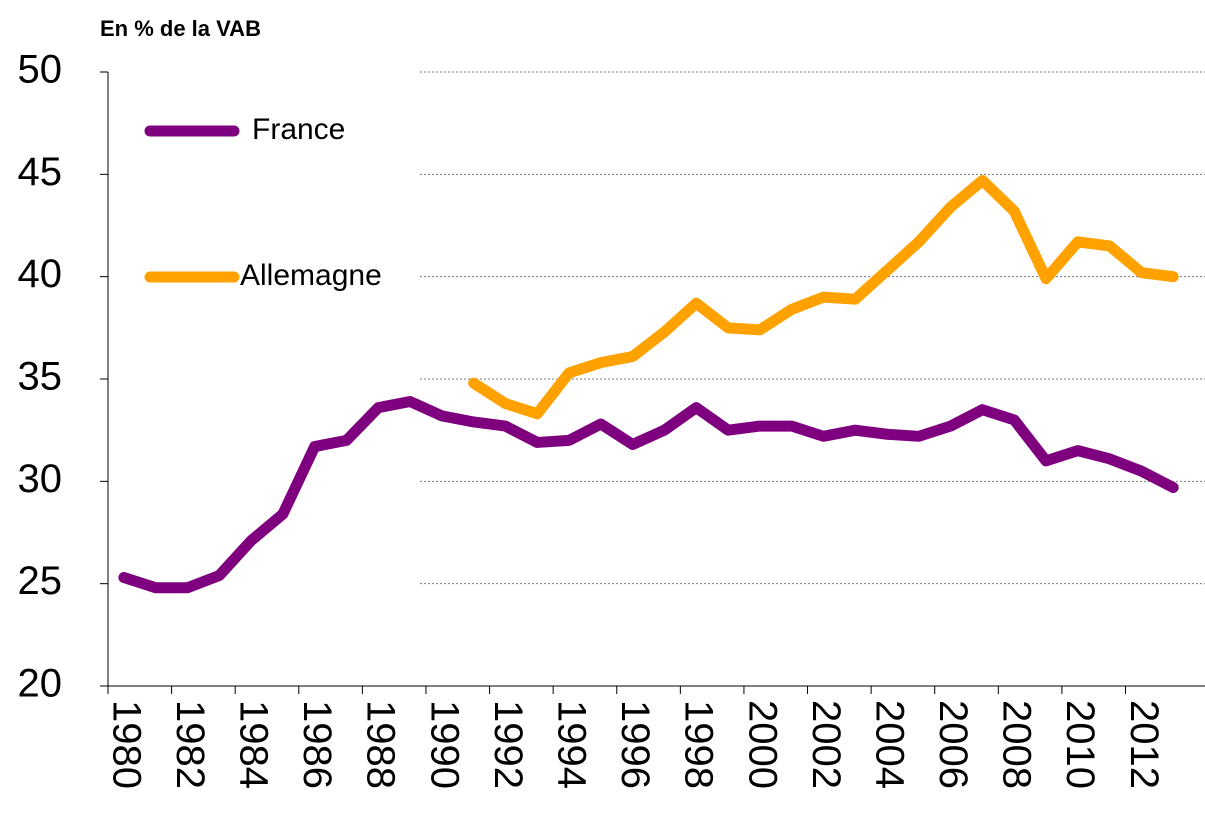 This screenshot has height=818, width=1205. What do you see at coordinates (1080, 744) in the screenshot?
I see `x-tick-label: 2010` at bounding box center [1080, 744].